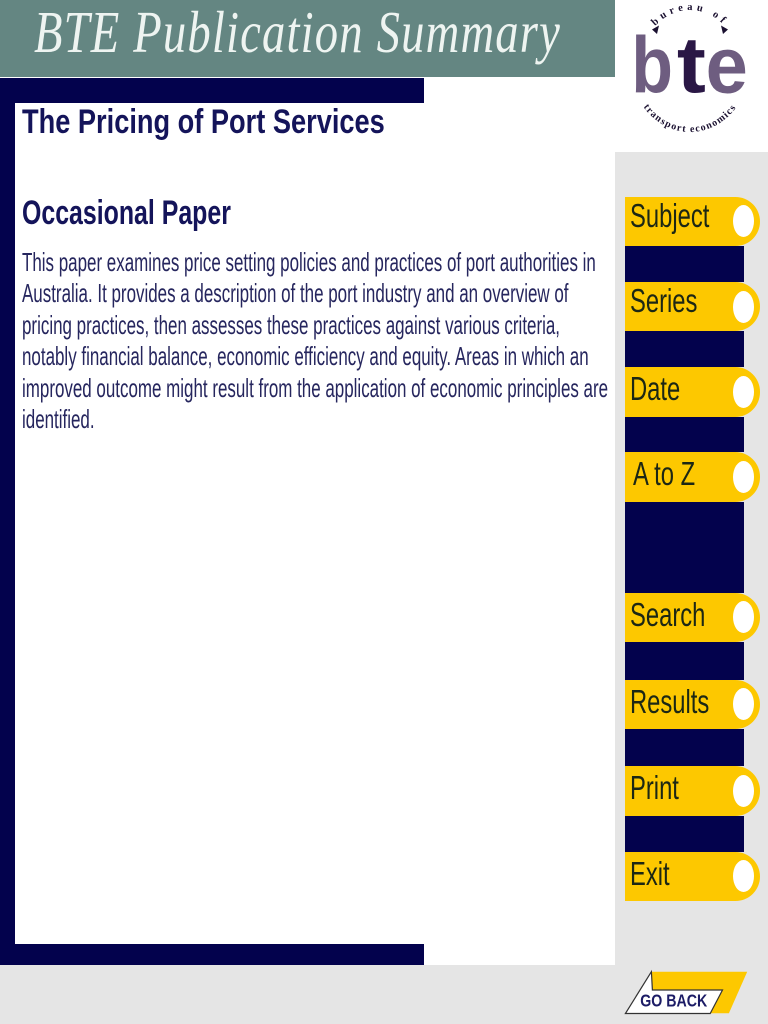 The height and width of the screenshot is (1024, 768). What do you see at coordinates (652, 64) in the screenshot?
I see `svg-text: b` at bounding box center [652, 64].